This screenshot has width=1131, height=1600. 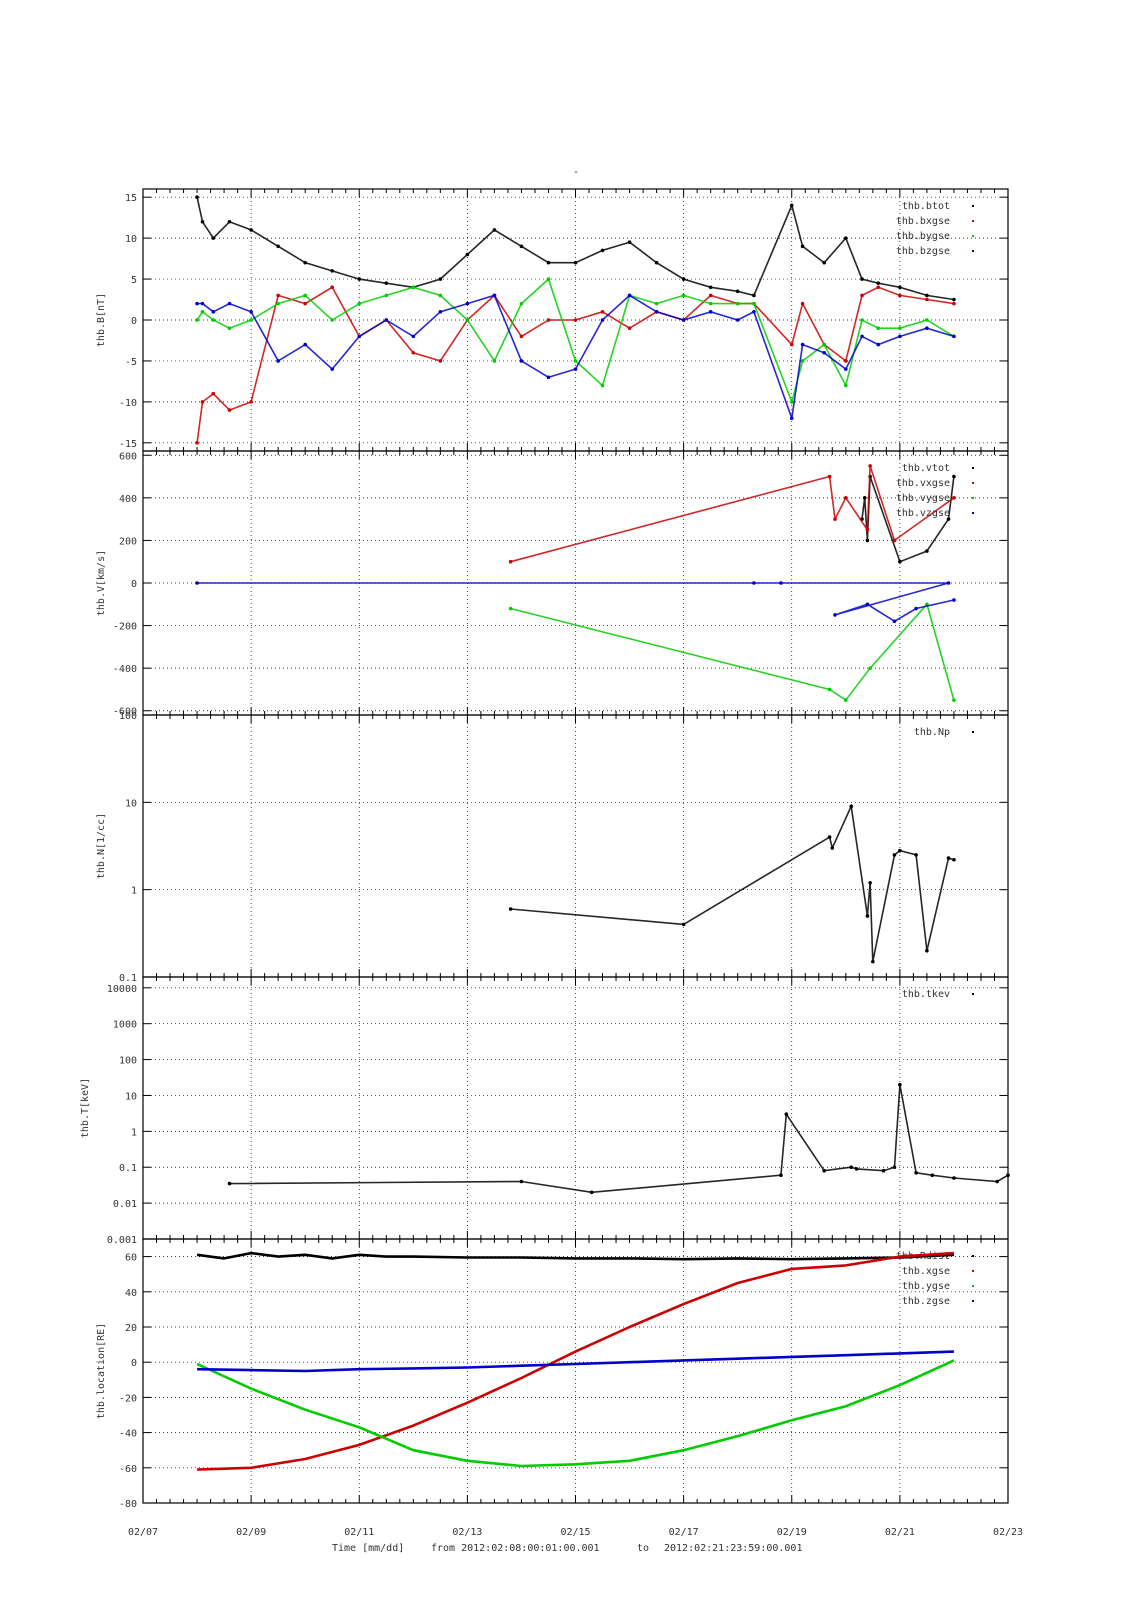 What do you see at coordinates (125, 1025) in the screenshot?
I see `y-tick-label: 1000` at bounding box center [125, 1025].